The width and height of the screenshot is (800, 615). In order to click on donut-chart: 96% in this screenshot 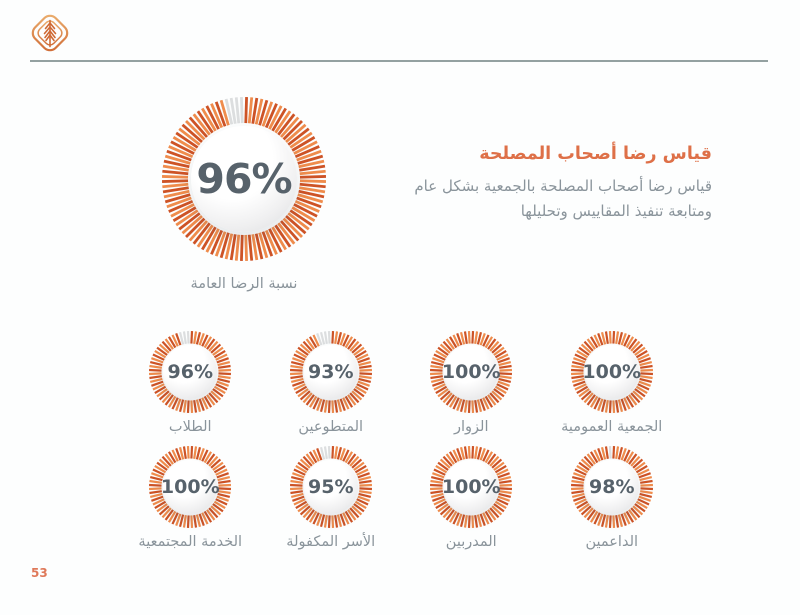, I will do `click(190, 372)`.